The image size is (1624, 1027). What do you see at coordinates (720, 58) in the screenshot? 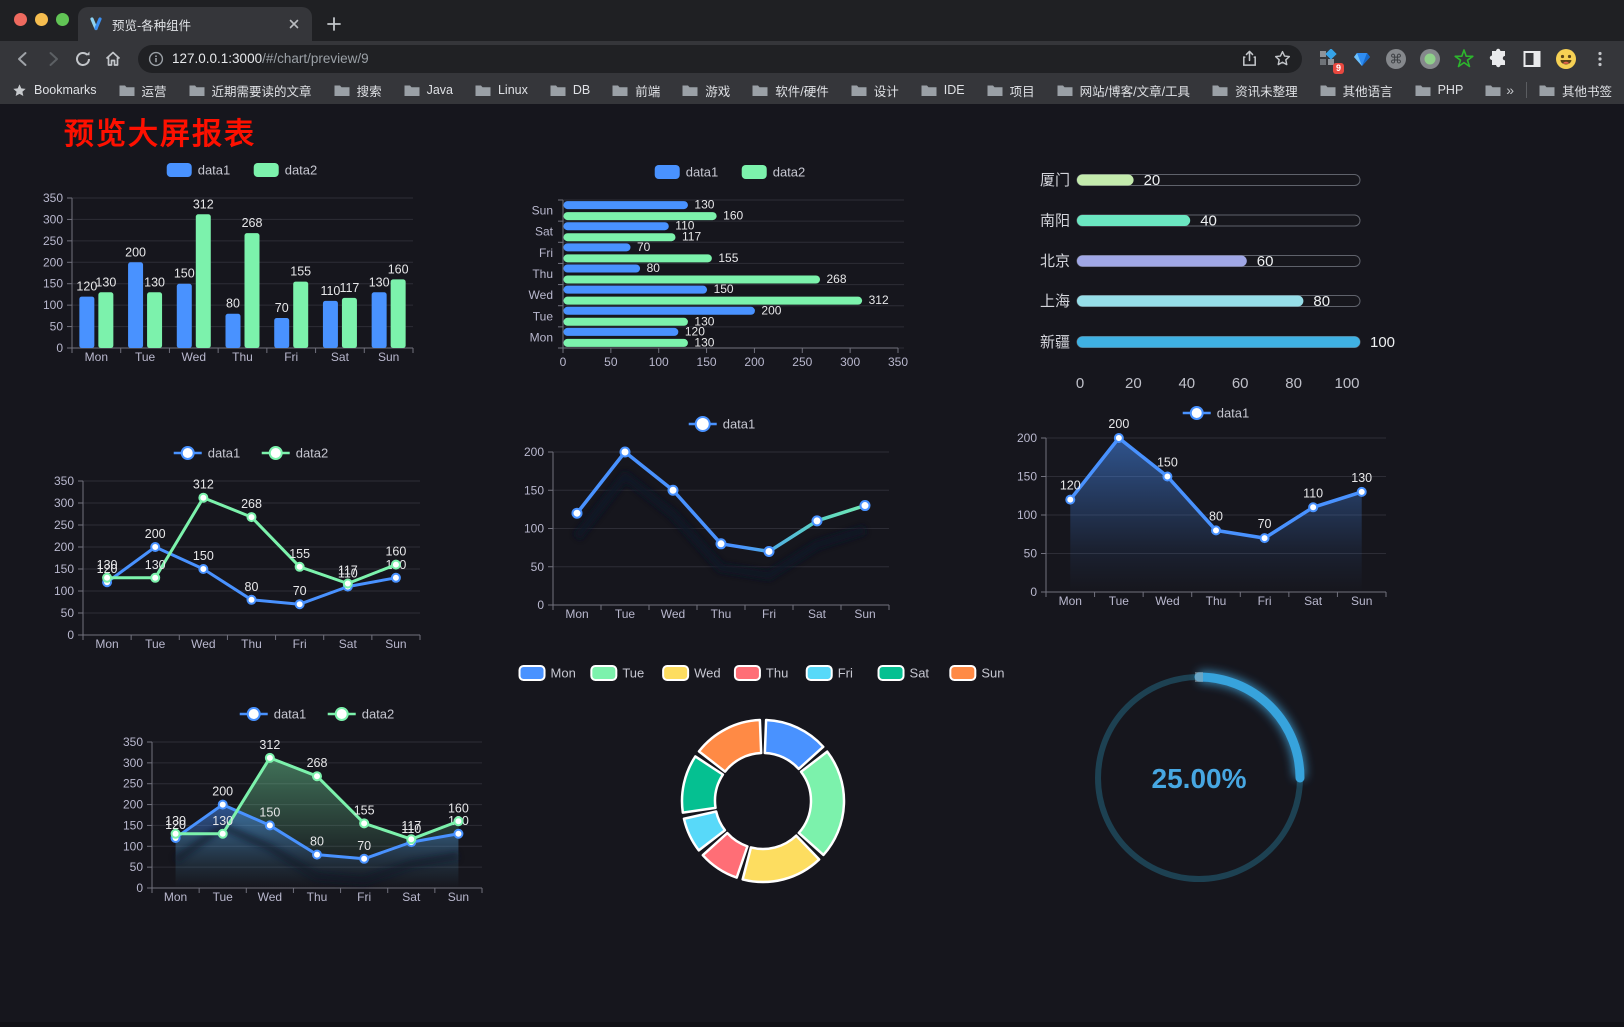
I see `url-bar: 127.0.0.1:3000 /#/chart/preview/9` at bounding box center [720, 58].